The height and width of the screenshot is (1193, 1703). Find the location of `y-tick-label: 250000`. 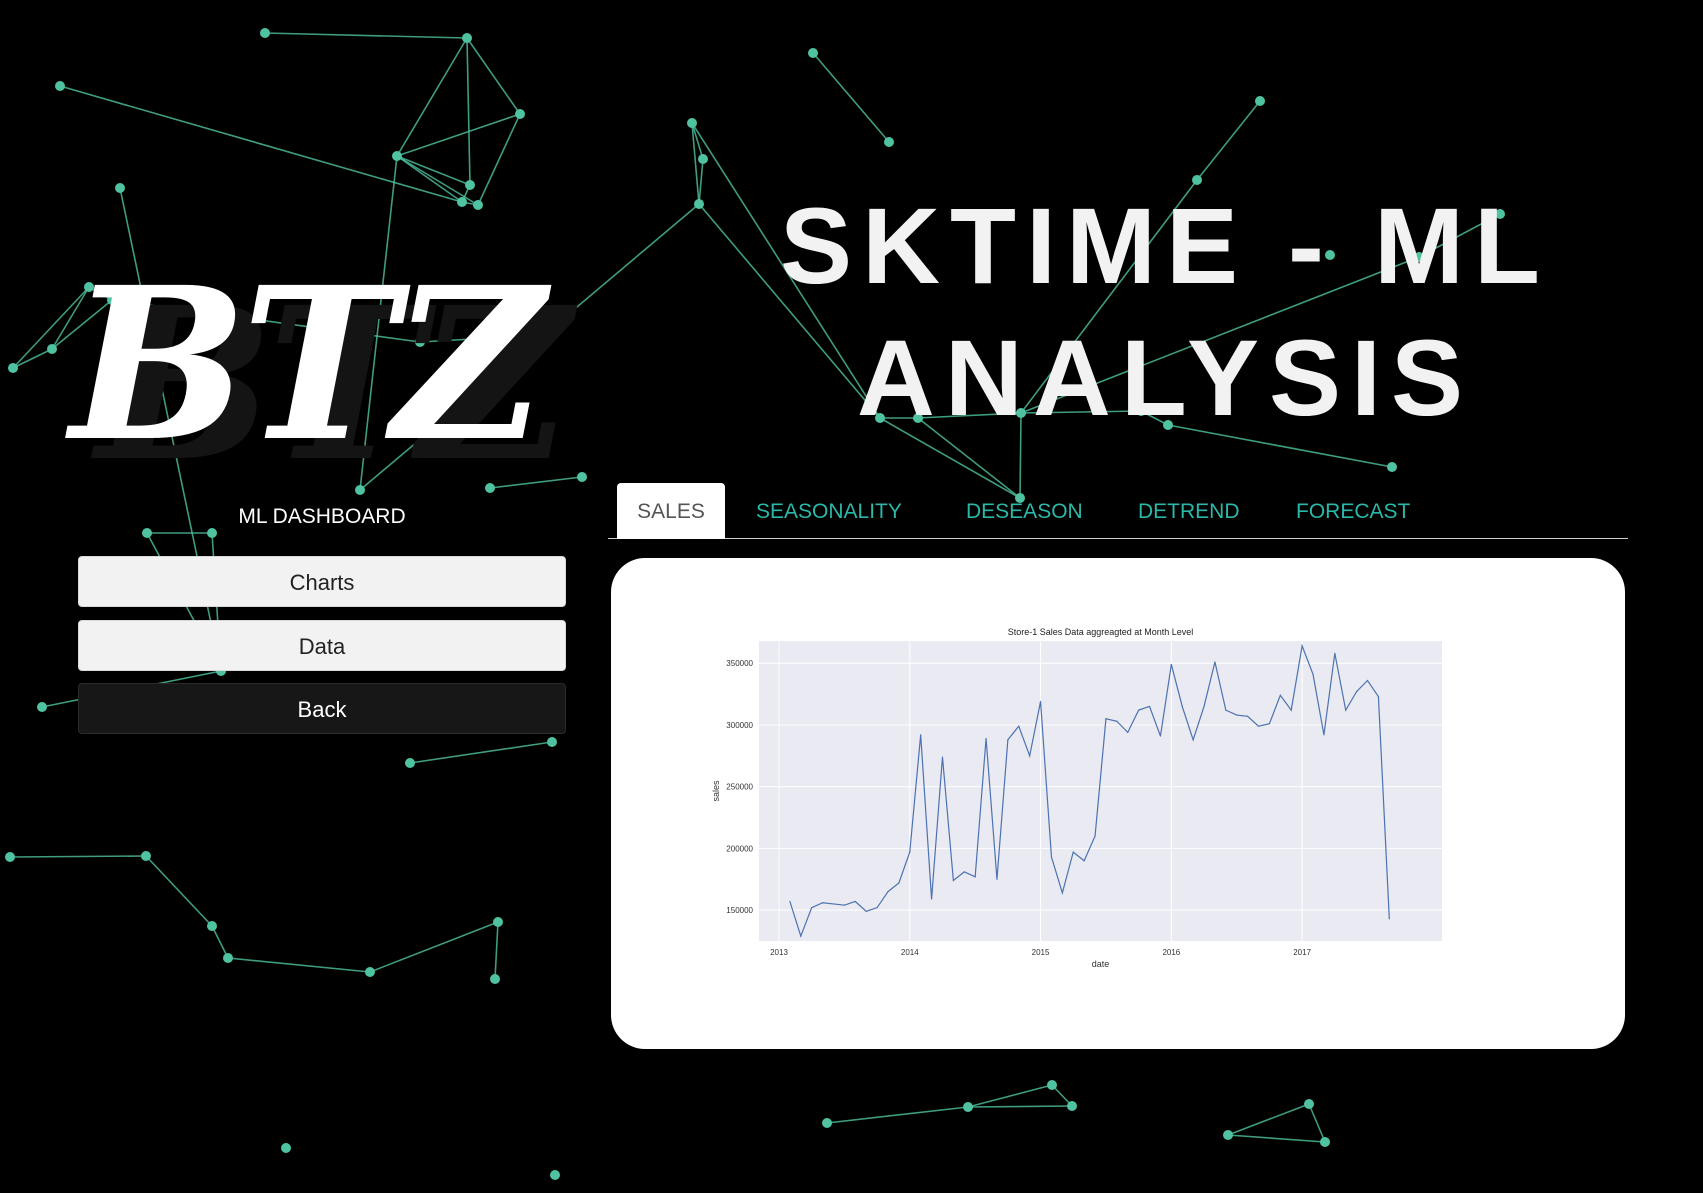

y-tick-label: 250000 is located at coordinates (739, 787).